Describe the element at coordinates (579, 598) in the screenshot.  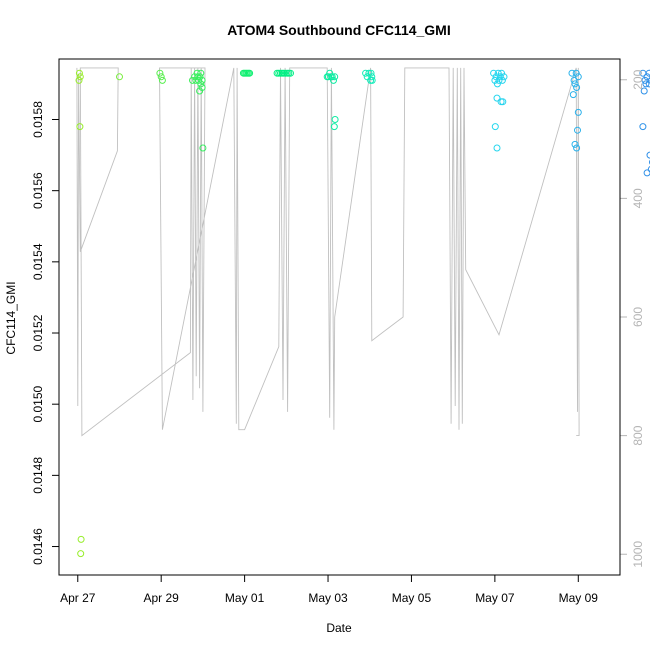
I see `x-tick-label: May 09` at that location.